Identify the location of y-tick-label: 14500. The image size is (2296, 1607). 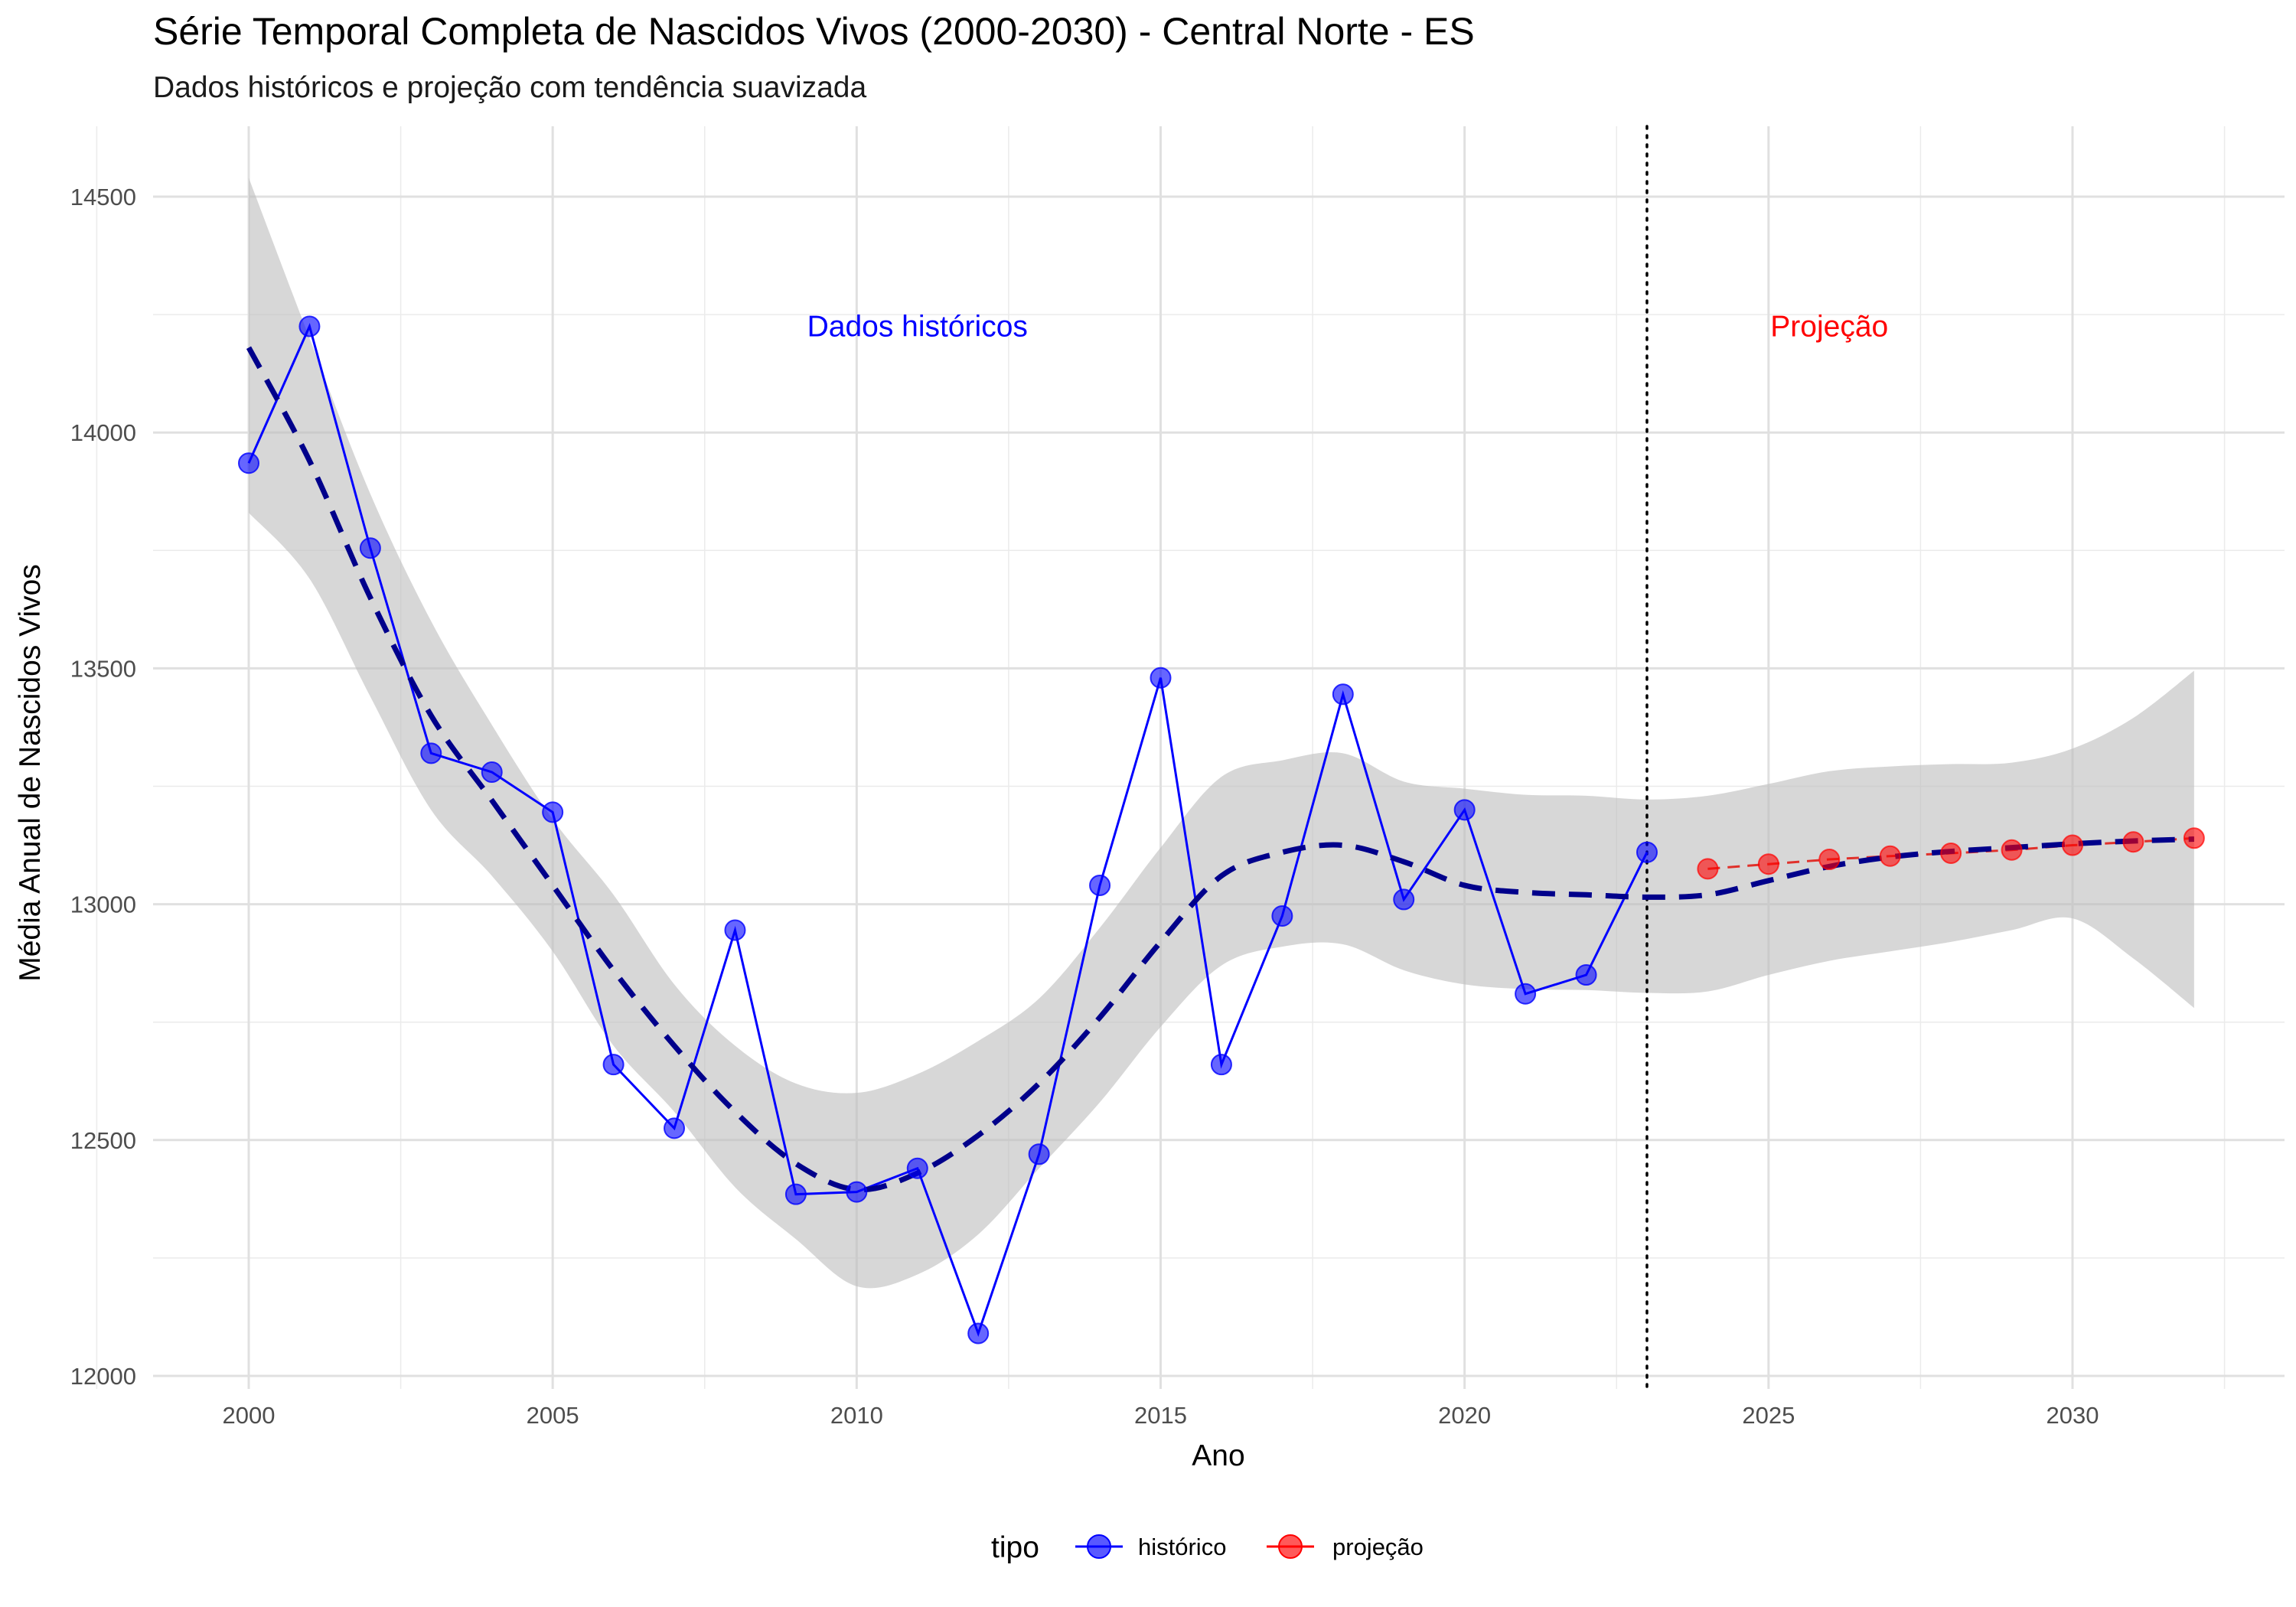
(103, 197).